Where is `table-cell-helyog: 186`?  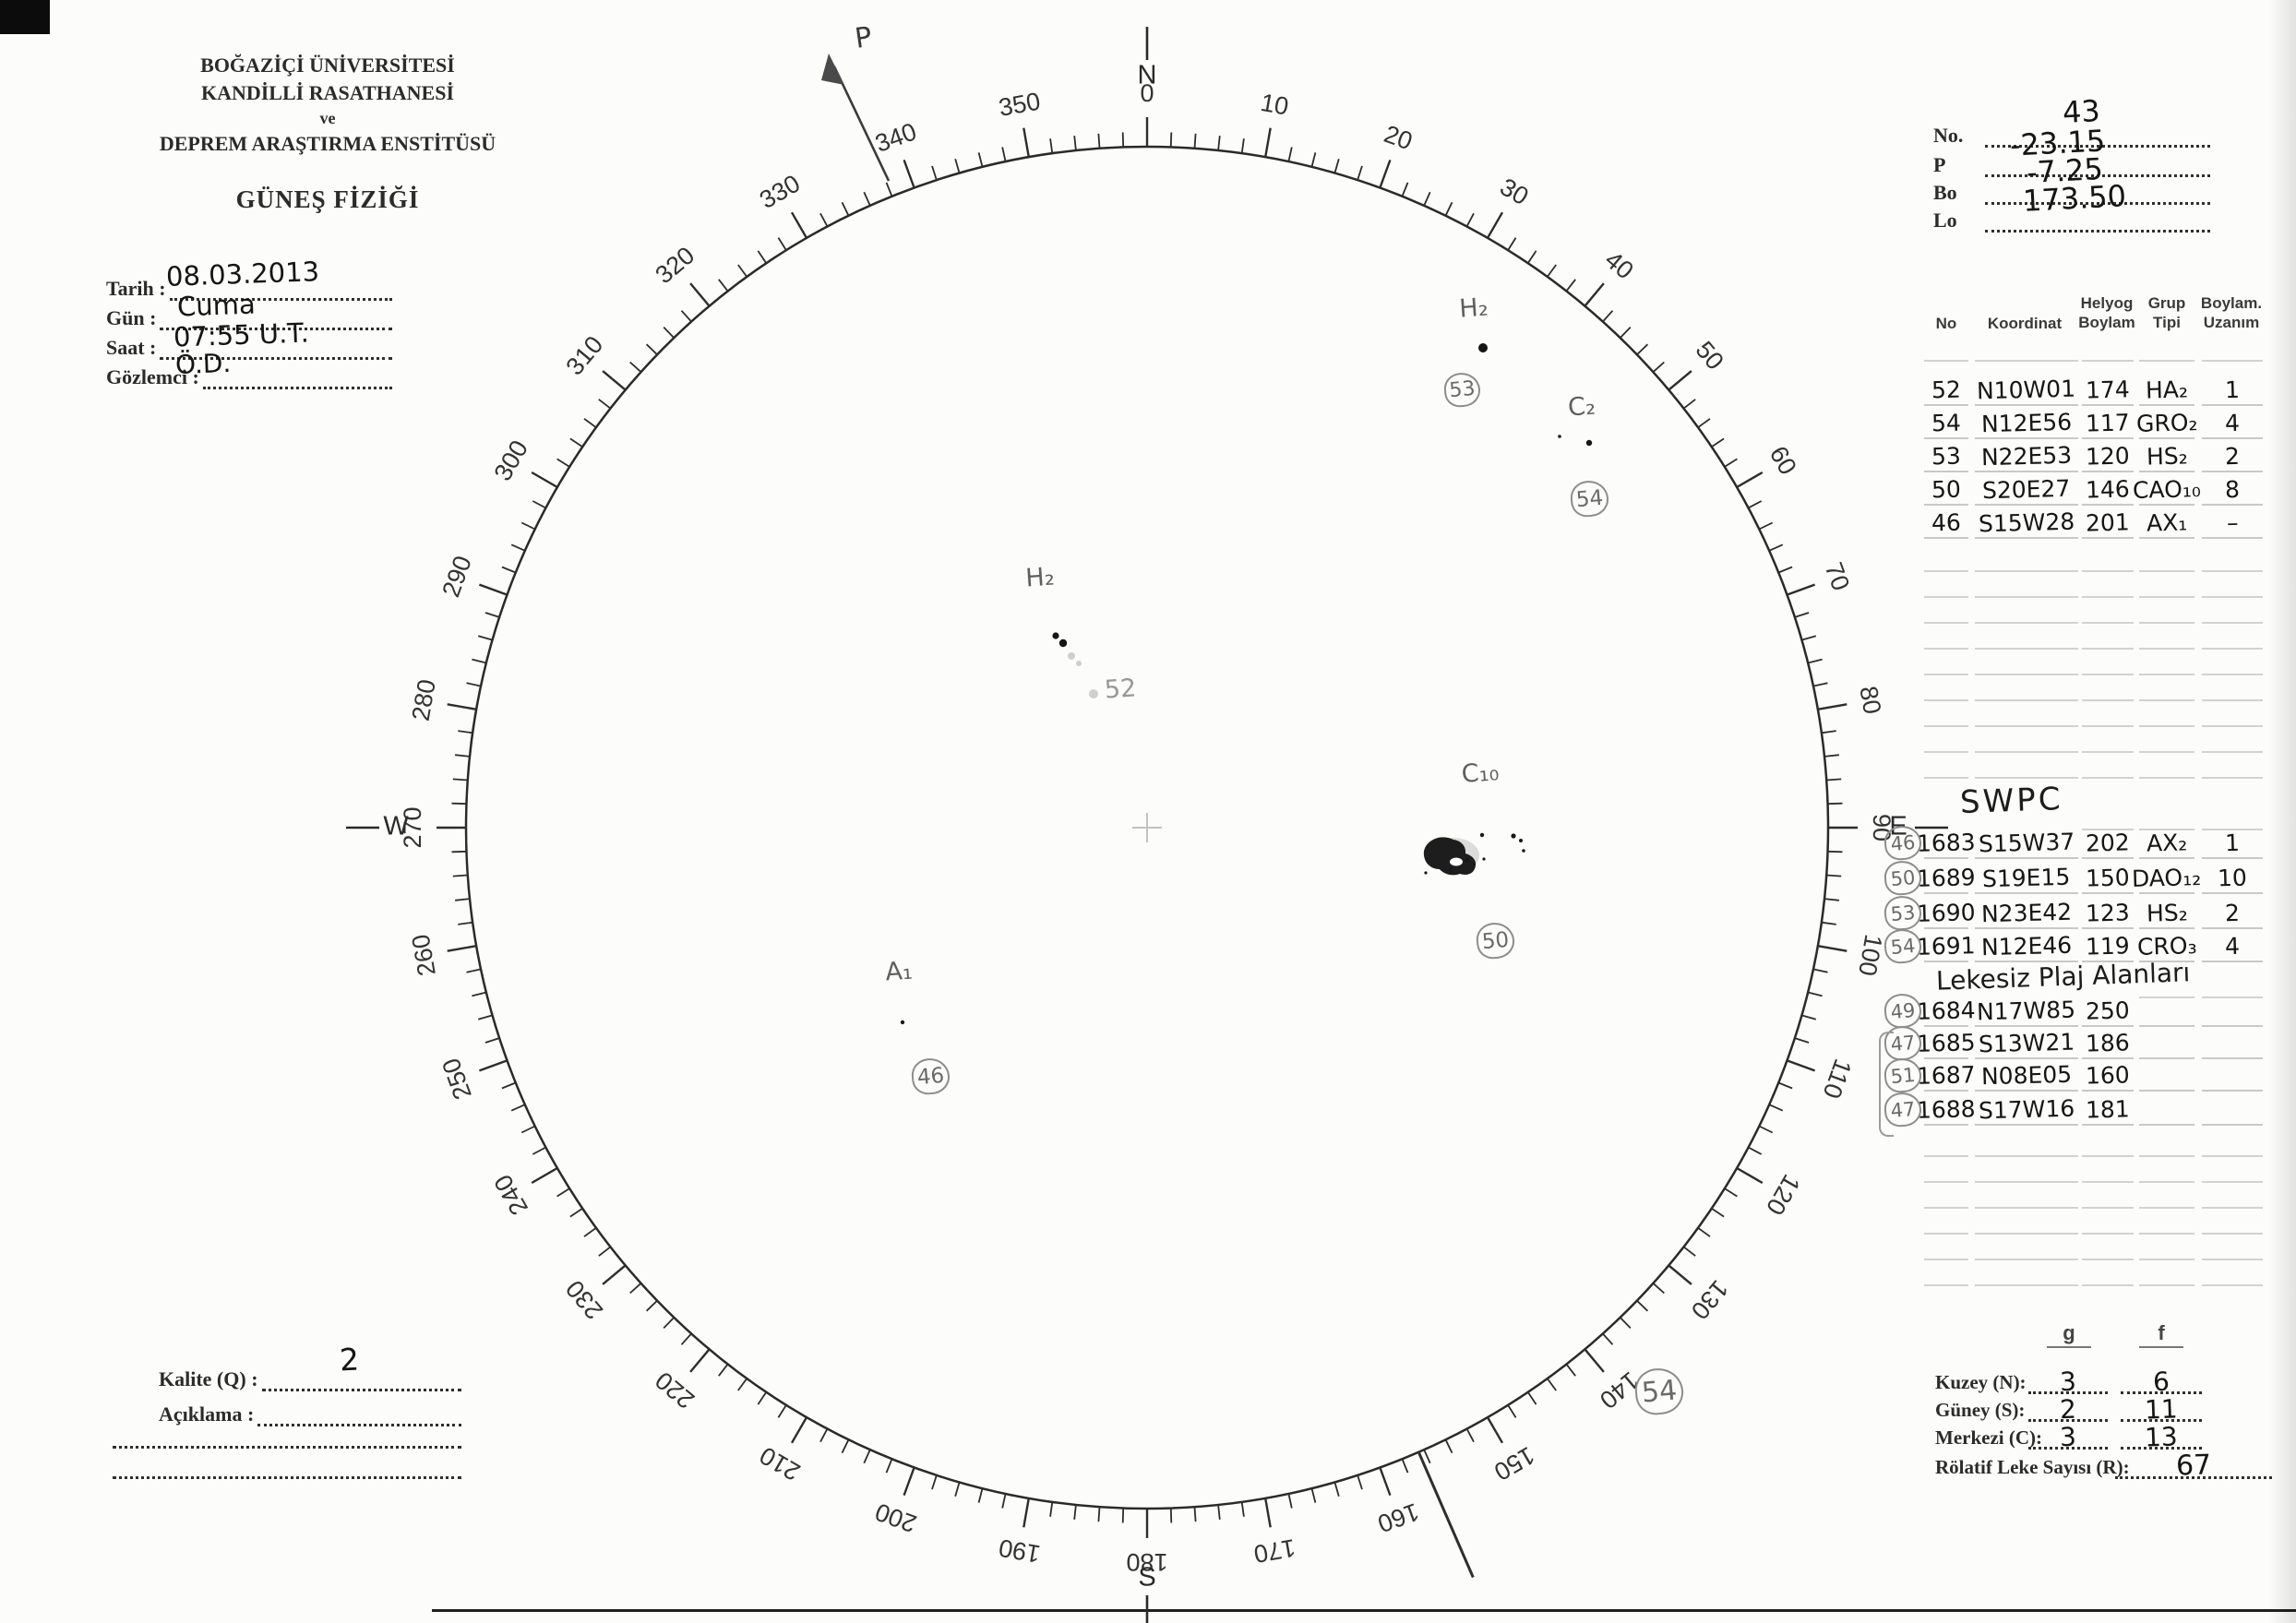 table-cell-helyog: 186 is located at coordinates (2108, 1042).